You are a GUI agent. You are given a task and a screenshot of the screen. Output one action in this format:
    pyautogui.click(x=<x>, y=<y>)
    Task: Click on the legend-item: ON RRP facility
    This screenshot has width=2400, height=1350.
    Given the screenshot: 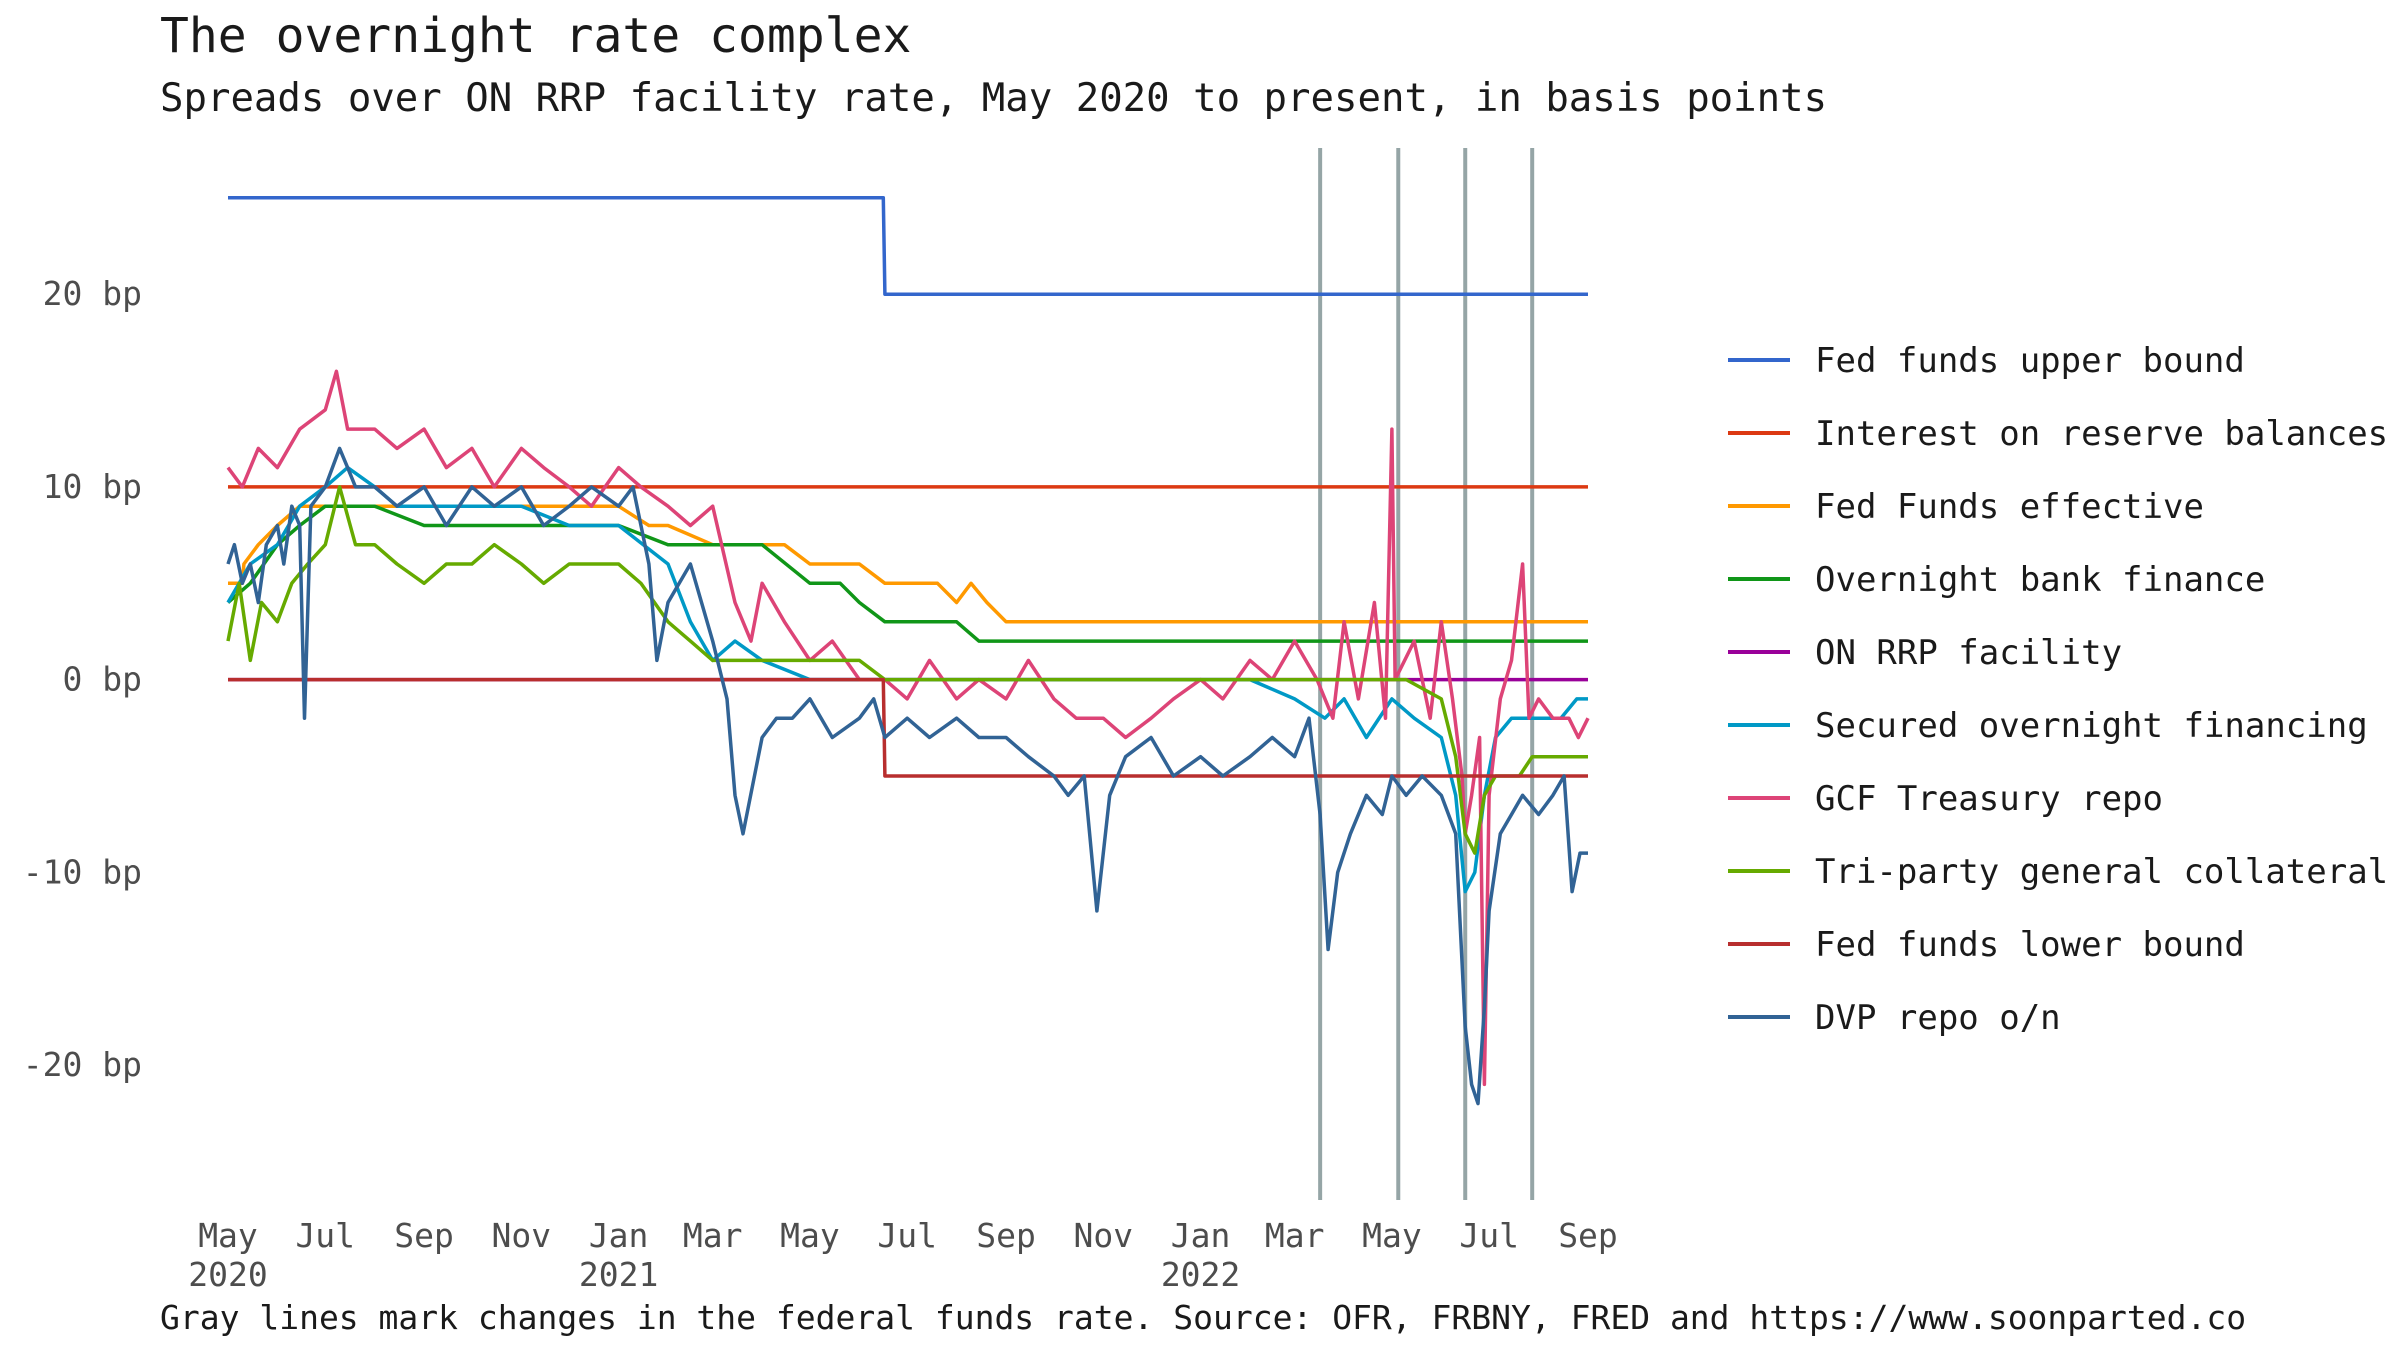 What is the action you would take?
    pyautogui.click(x=1925, y=653)
    